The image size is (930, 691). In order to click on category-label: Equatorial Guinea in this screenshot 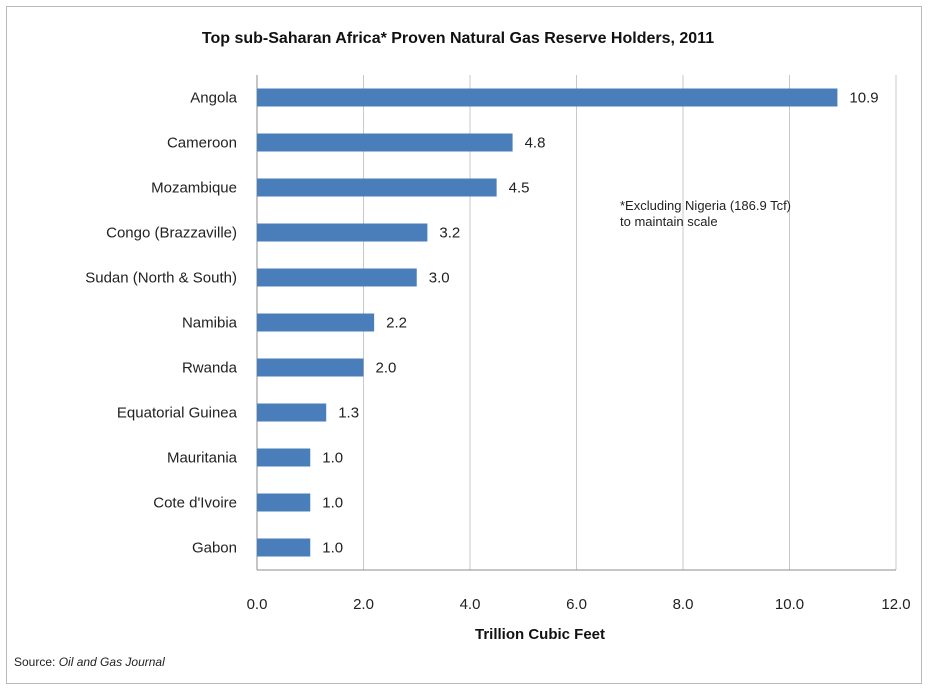, I will do `click(177, 413)`.